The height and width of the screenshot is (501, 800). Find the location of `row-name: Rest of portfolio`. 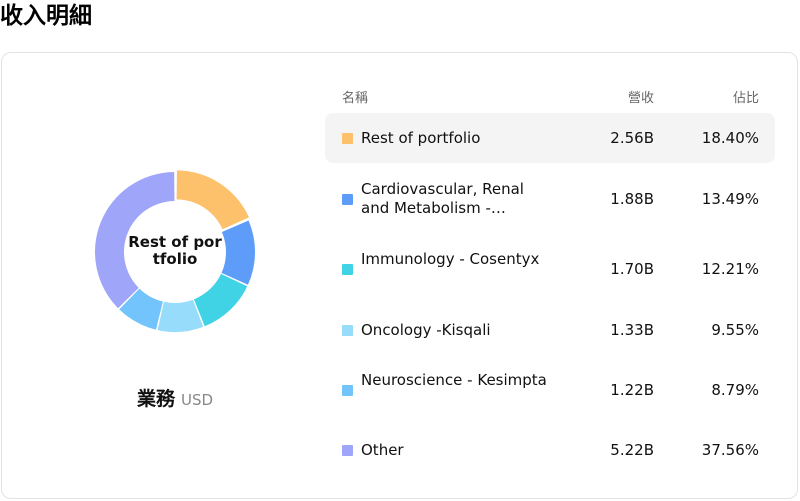

row-name: Rest of portfolio is located at coordinates (421, 137).